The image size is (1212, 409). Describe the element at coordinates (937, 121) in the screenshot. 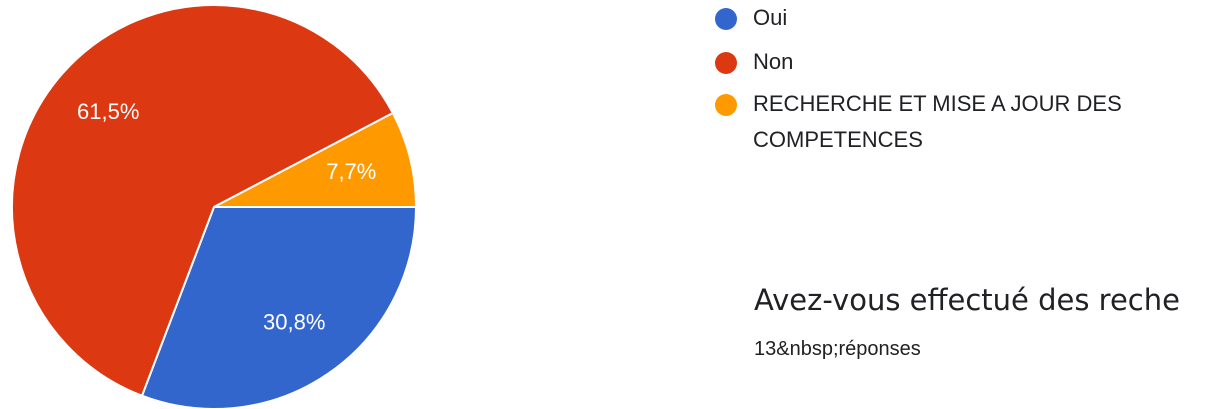

I see `legend-label-recherche: RECHERCHE ET MISE A JOUR DES COMPETENCES` at that location.